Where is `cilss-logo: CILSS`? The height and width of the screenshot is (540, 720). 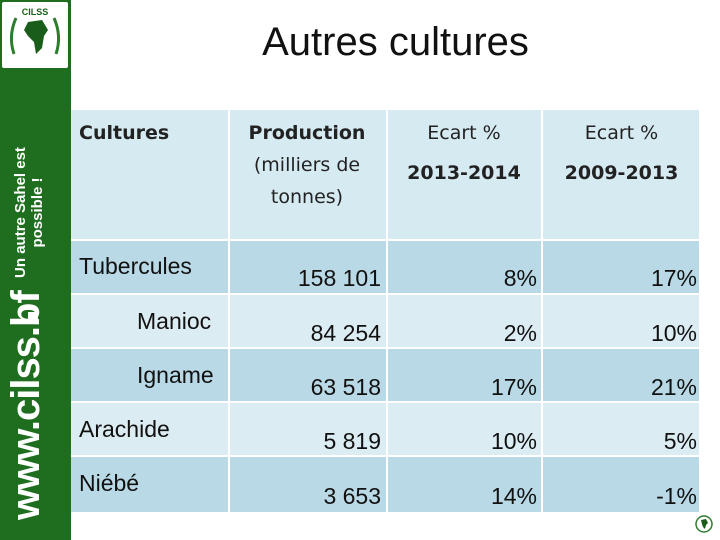
cilss-logo: CILSS is located at coordinates (35, 35).